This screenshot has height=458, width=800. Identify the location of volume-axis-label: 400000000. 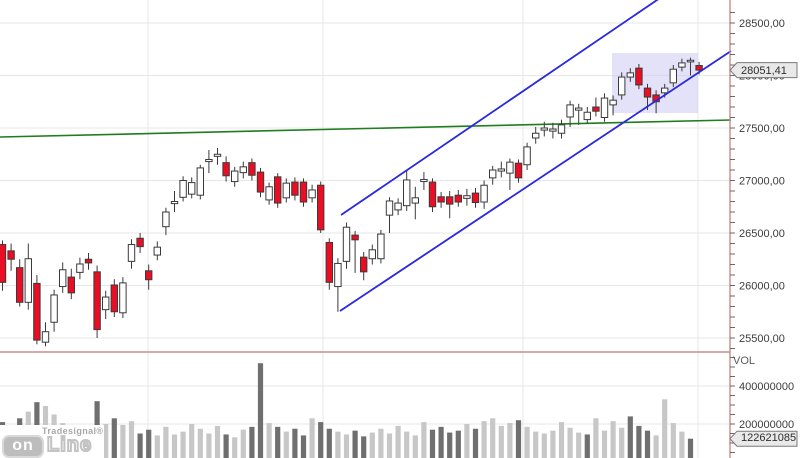
(766, 387).